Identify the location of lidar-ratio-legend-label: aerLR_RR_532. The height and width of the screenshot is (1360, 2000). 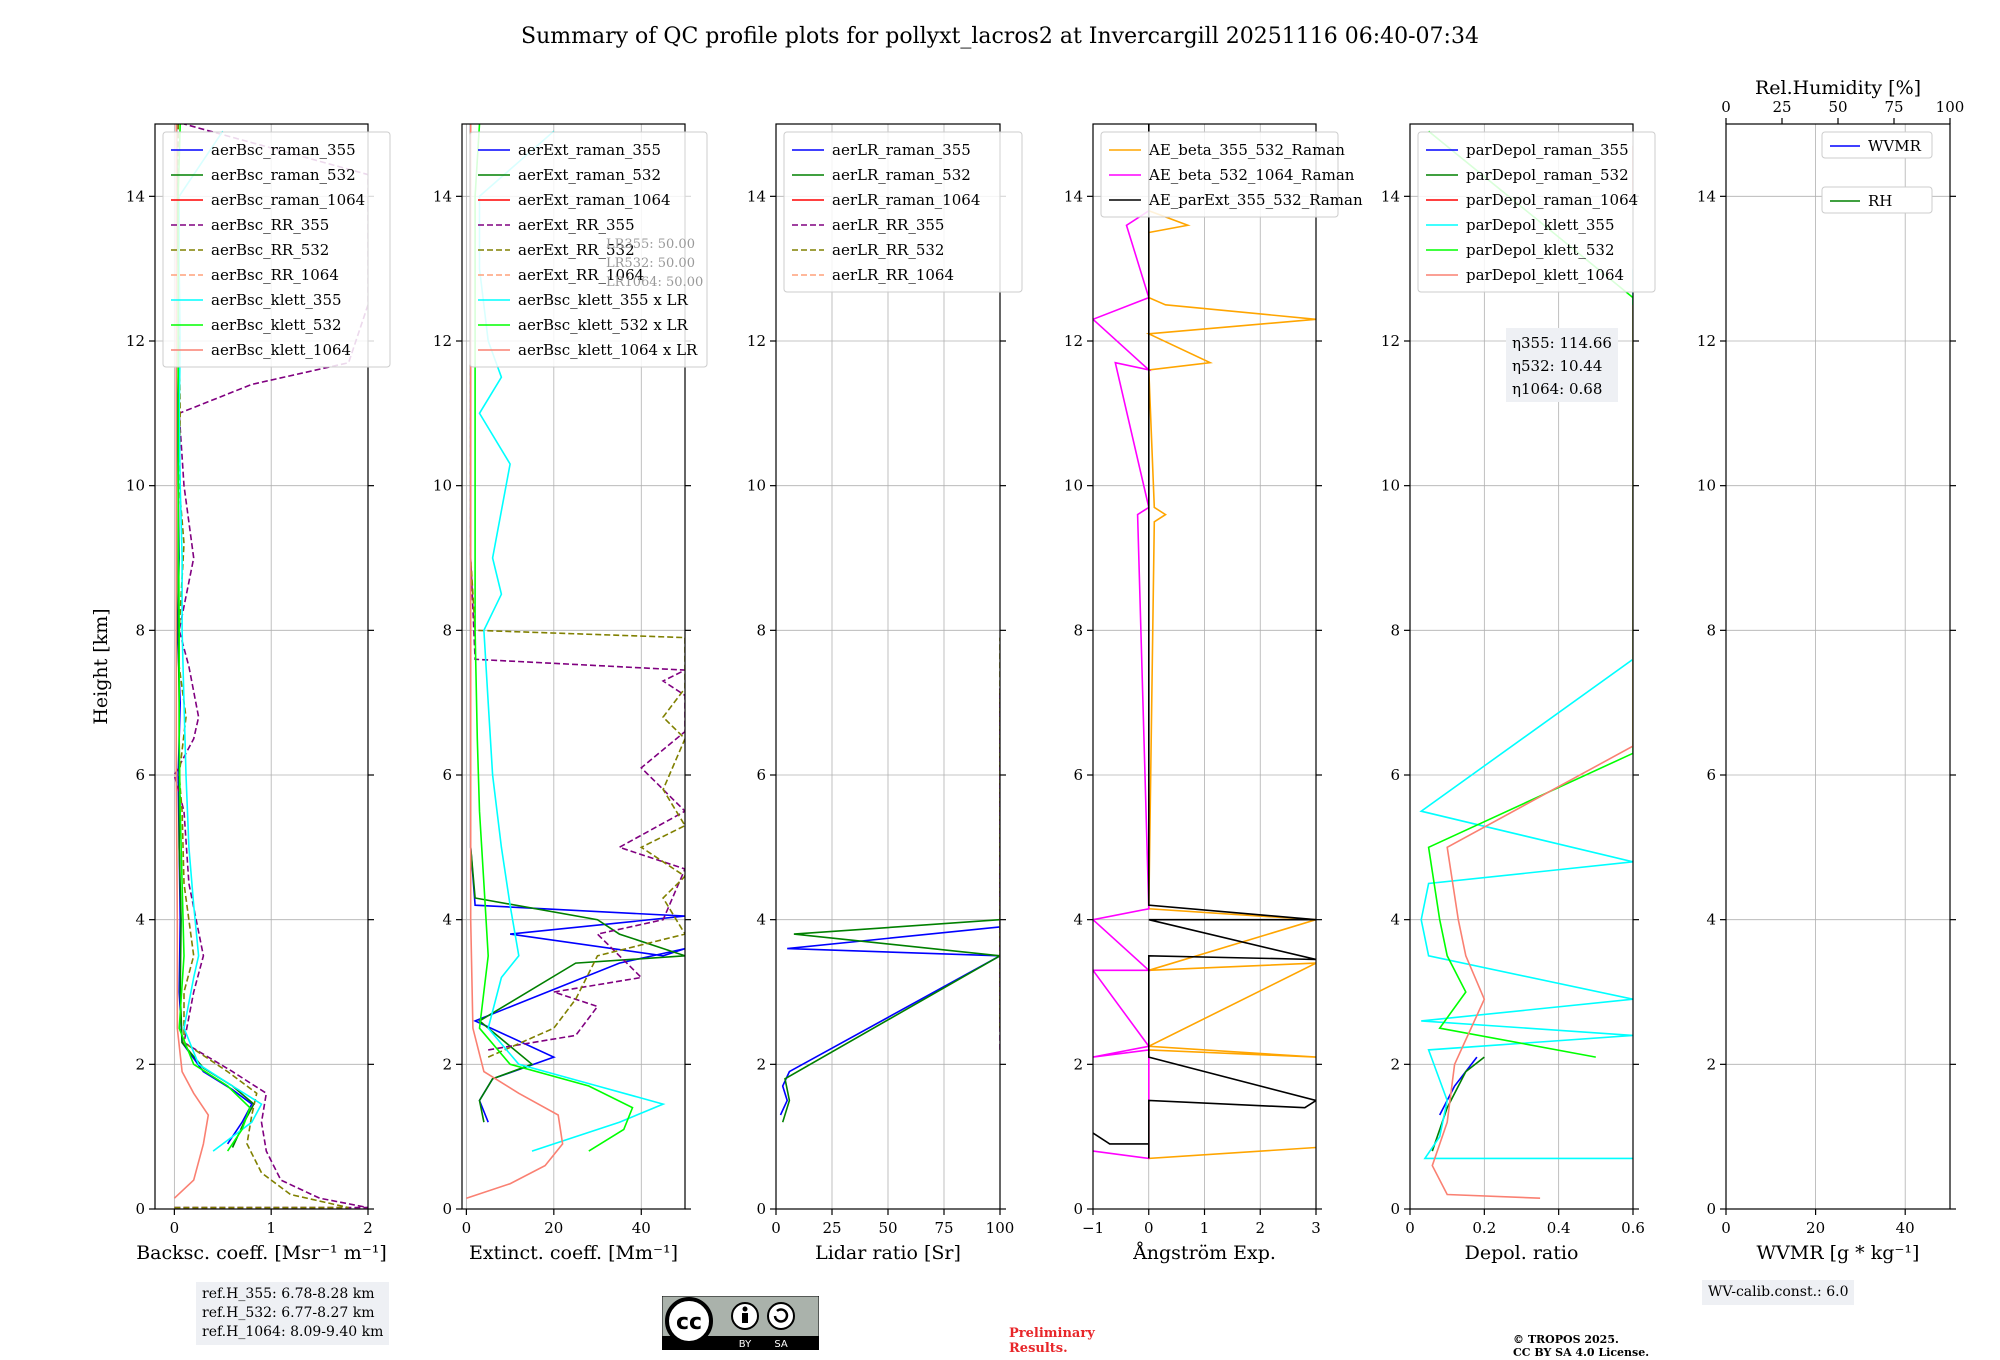
(888, 250).